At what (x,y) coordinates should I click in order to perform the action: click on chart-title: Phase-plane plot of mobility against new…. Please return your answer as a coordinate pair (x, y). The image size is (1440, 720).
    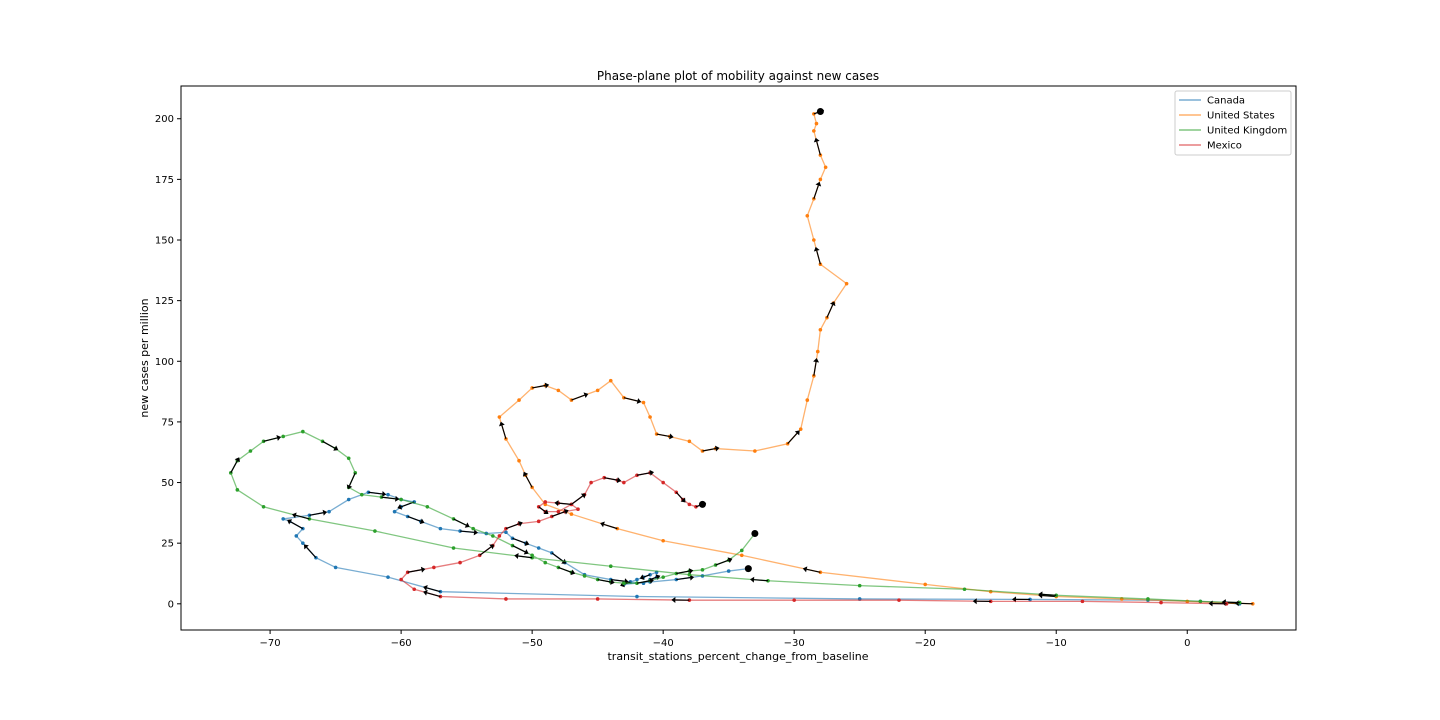
    Looking at the image, I should click on (738, 76).